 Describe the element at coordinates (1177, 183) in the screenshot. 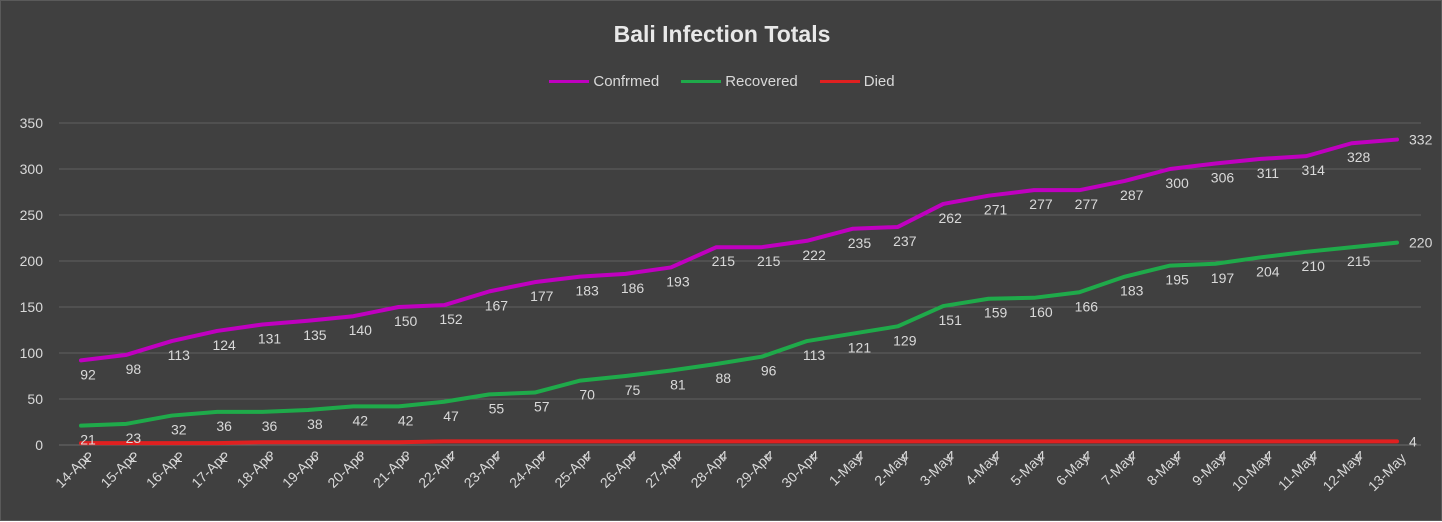

I see `data-label: 300` at that location.